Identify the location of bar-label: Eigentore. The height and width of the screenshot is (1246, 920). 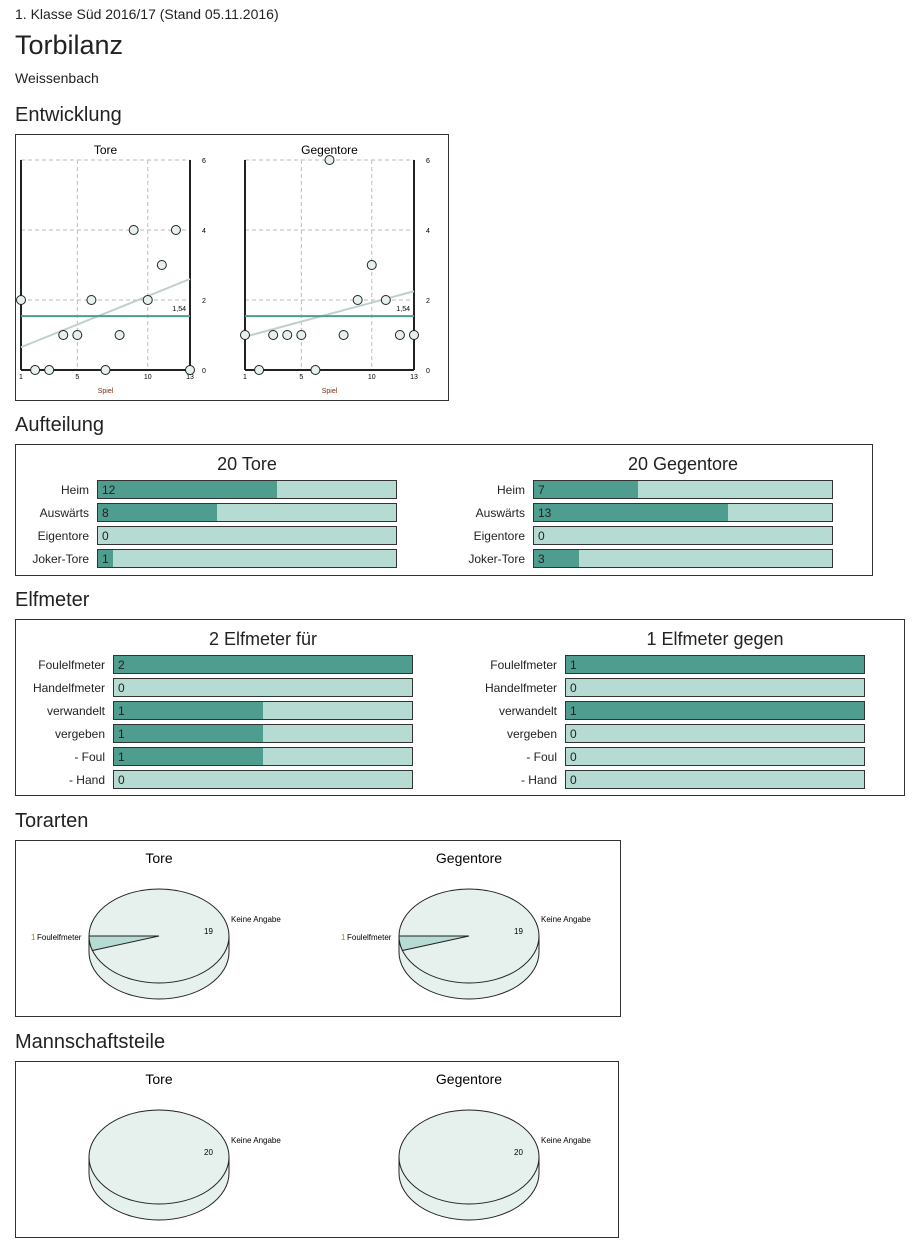
(63, 536).